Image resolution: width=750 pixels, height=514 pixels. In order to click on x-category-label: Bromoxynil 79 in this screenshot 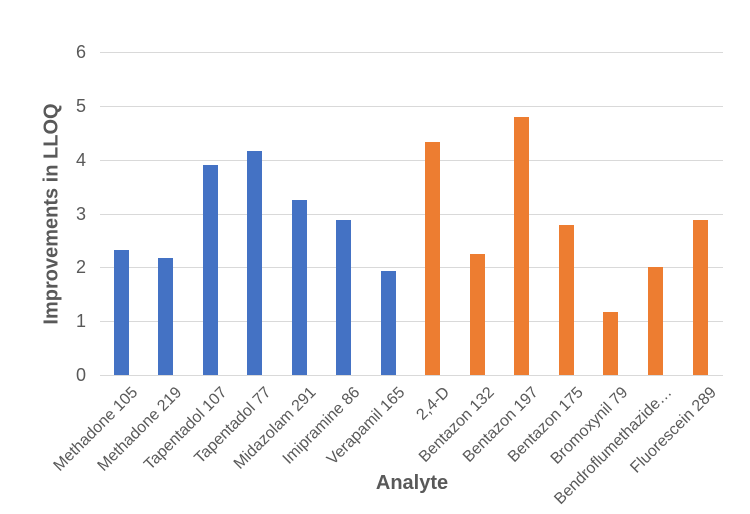, I will do `click(589, 426)`.